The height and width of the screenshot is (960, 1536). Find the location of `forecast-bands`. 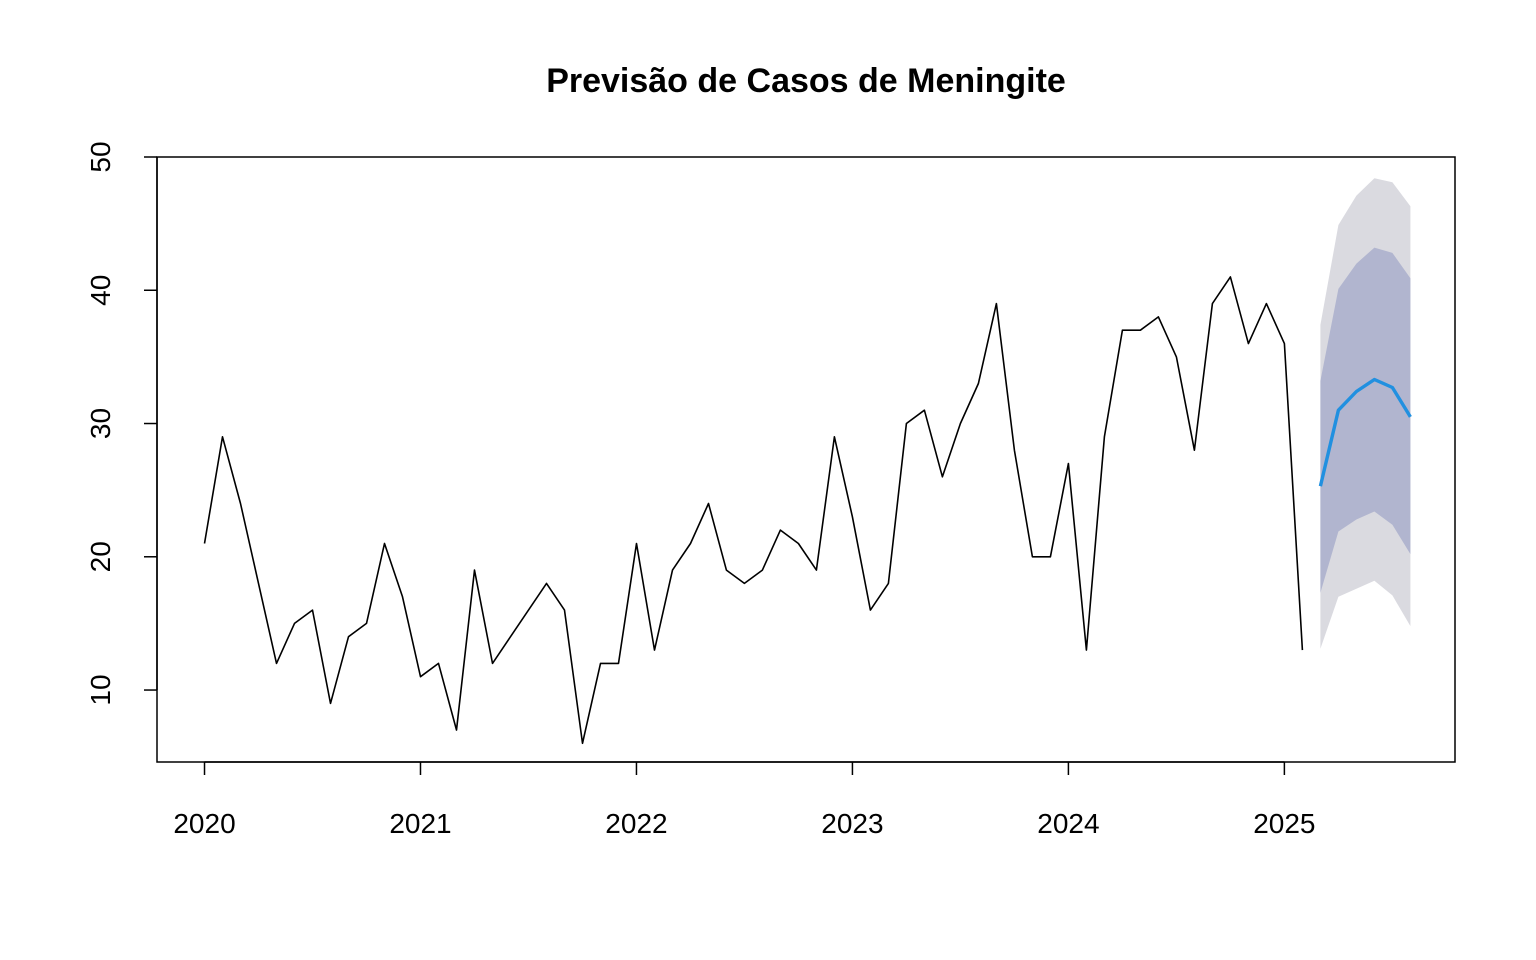

forecast-bands is located at coordinates (1365, 413).